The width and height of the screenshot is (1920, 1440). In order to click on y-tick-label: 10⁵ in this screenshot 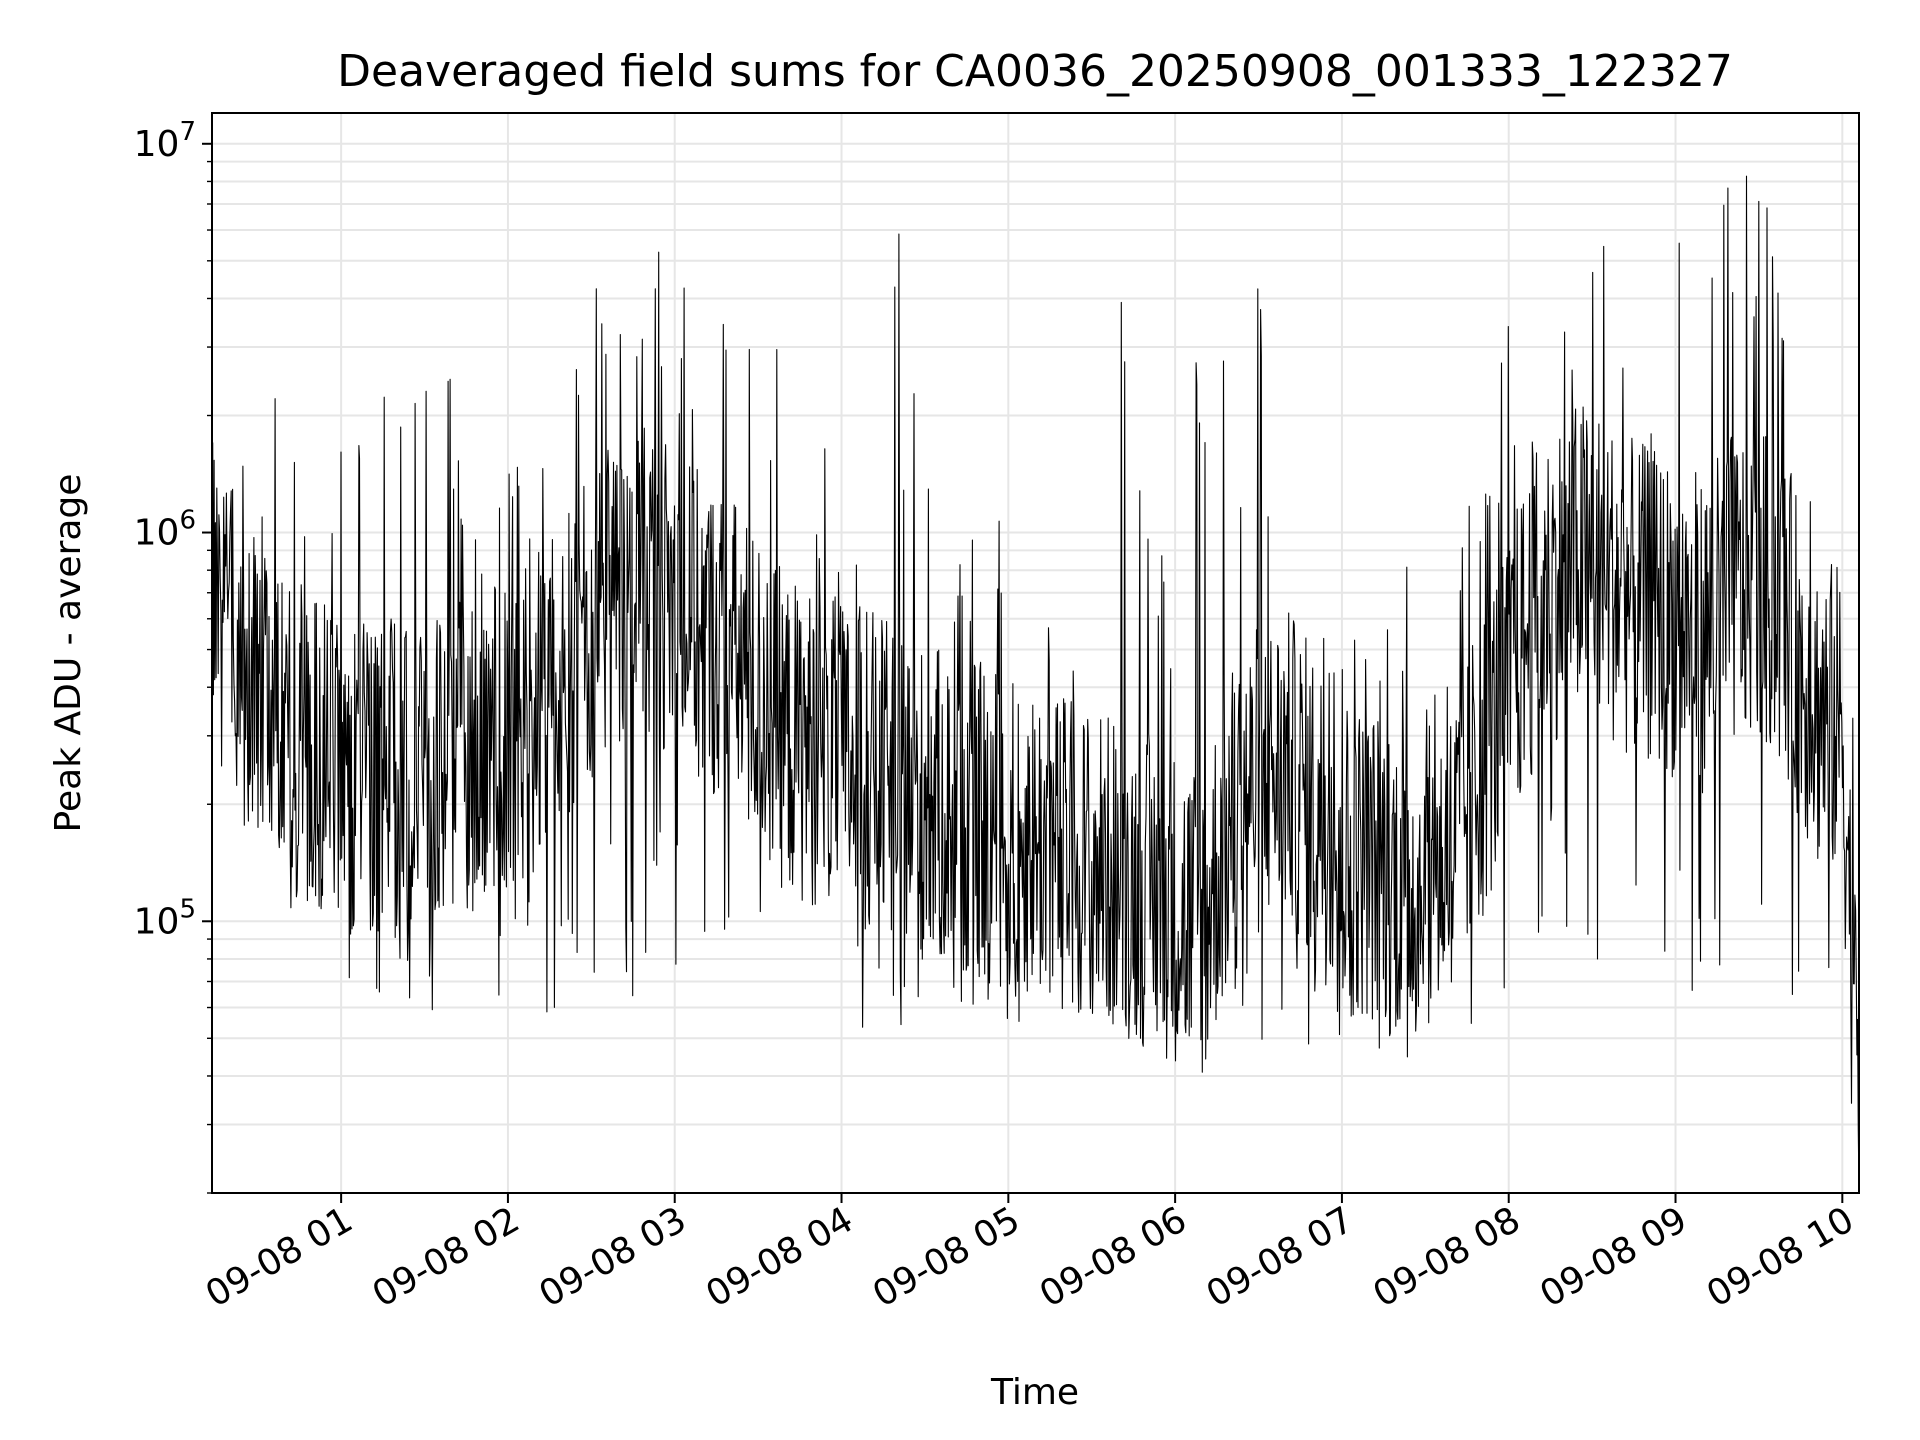, I will do `click(165, 918)`.